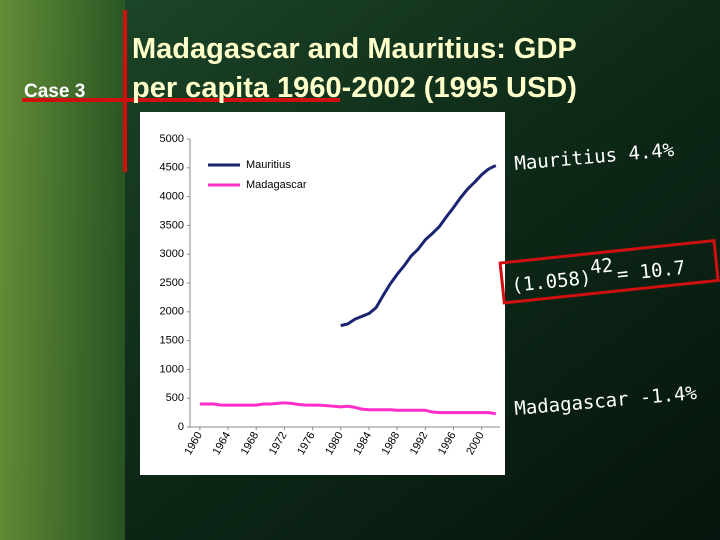 Image resolution: width=720 pixels, height=540 pixels. What do you see at coordinates (172, 283) in the screenshot?
I see `y-tick-label: 2500` at bounding box center [172, 283].